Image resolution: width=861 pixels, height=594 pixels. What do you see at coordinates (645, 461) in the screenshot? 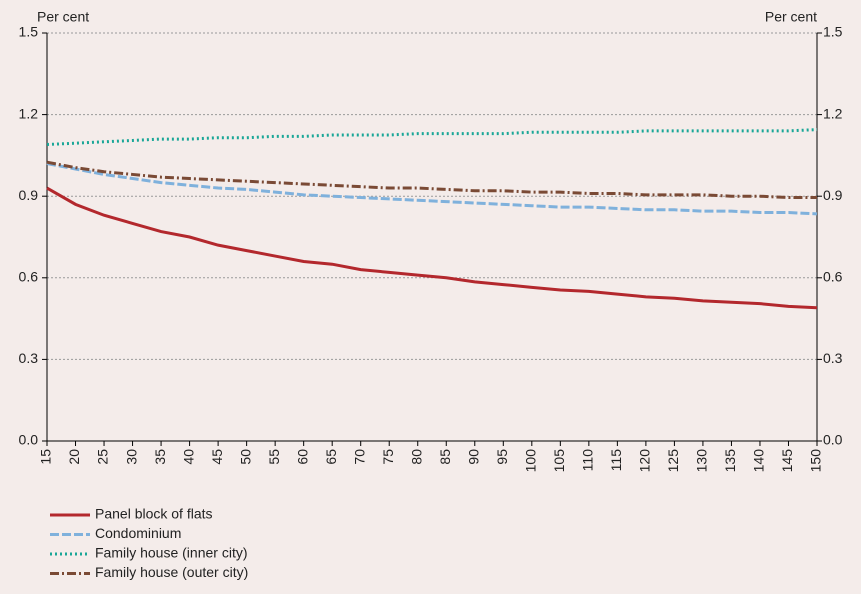
I see `x-tick-label: 120` at bounding box center [645, 461].